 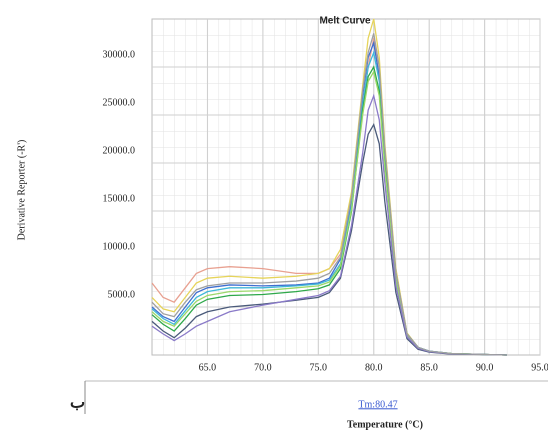 I want to click on y-tick-label: 10000.0, so click(x=119, y=246).